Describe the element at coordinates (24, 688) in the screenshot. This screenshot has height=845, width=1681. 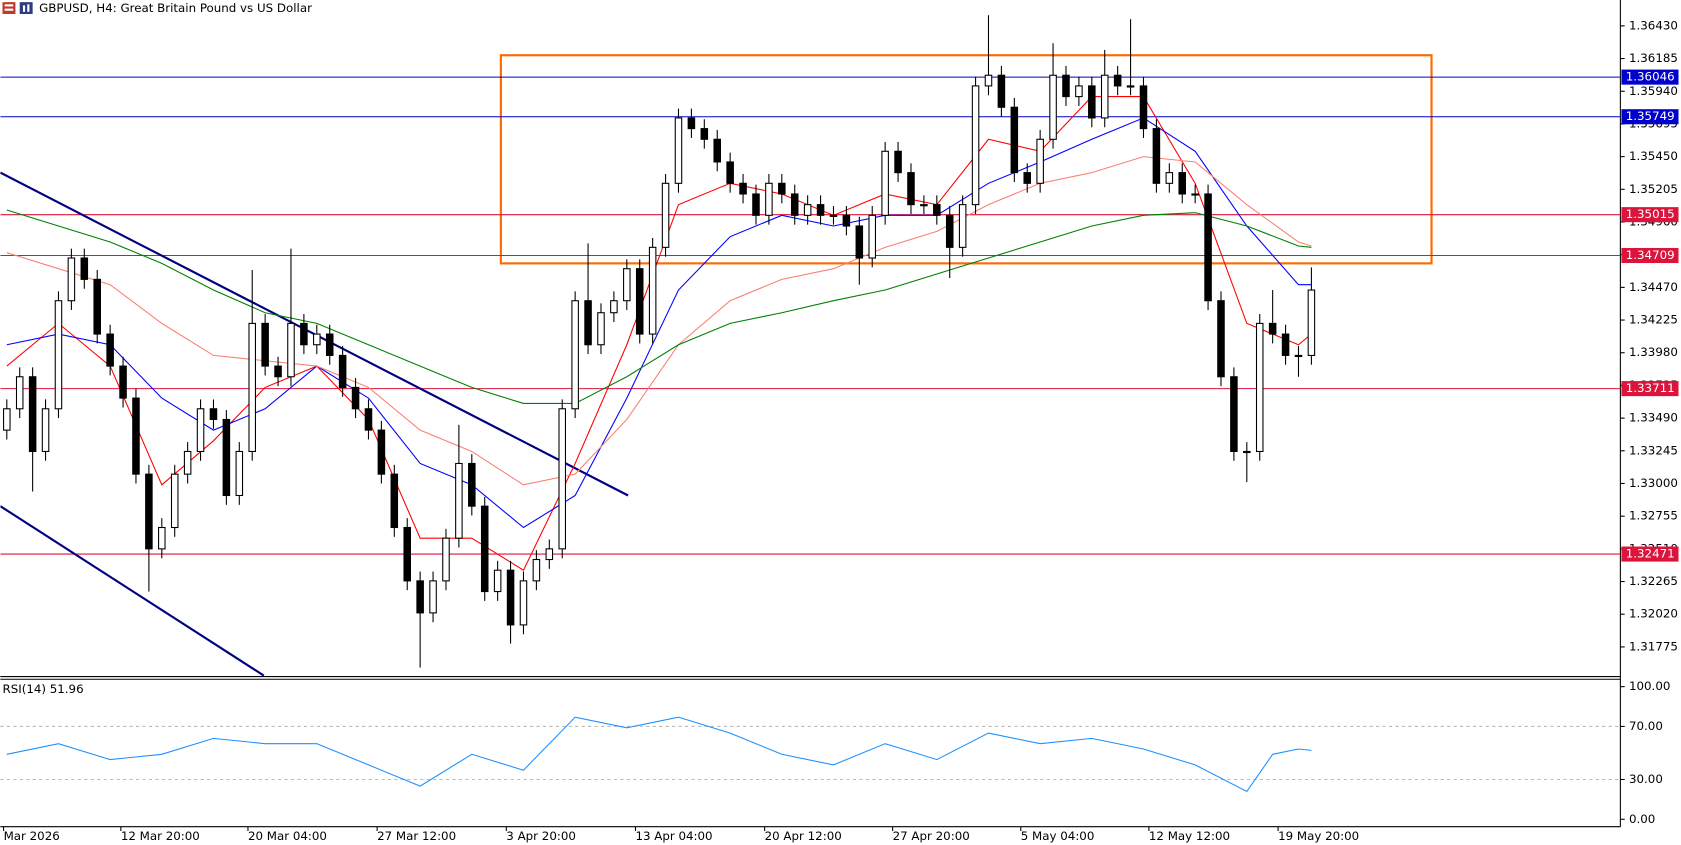
I see `indicator-name: RSI(14)` at that location.